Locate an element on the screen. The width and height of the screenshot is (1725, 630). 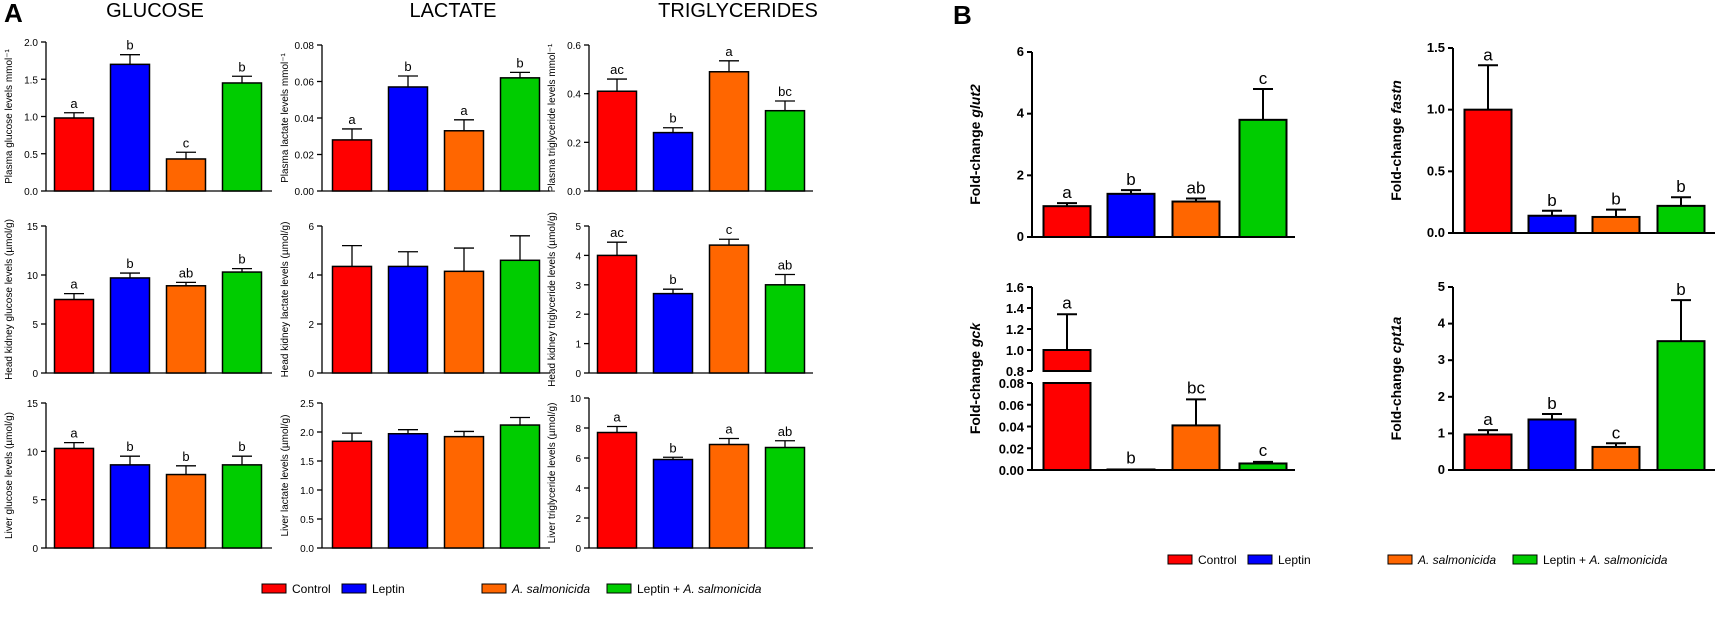
y-tick-label: 0.00 is located at coordinates (305, 192).